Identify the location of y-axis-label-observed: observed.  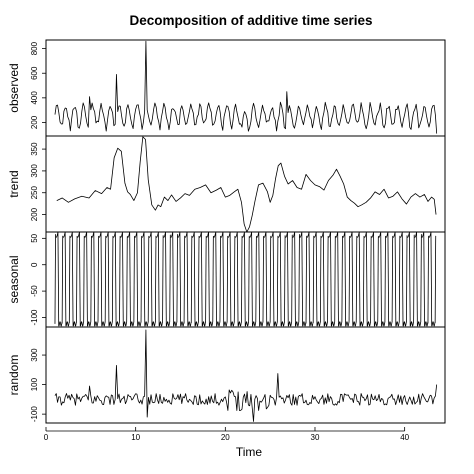
(14, 87).